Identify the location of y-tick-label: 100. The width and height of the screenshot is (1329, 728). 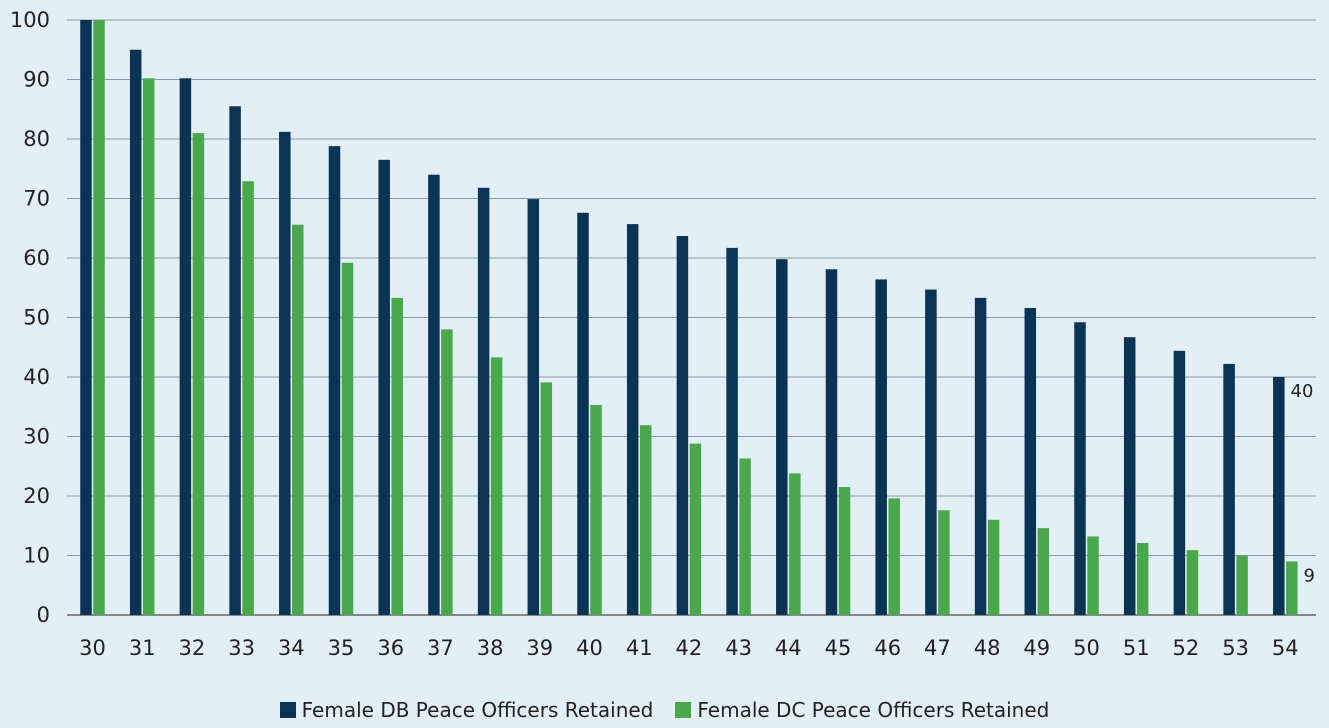
(30, 20).